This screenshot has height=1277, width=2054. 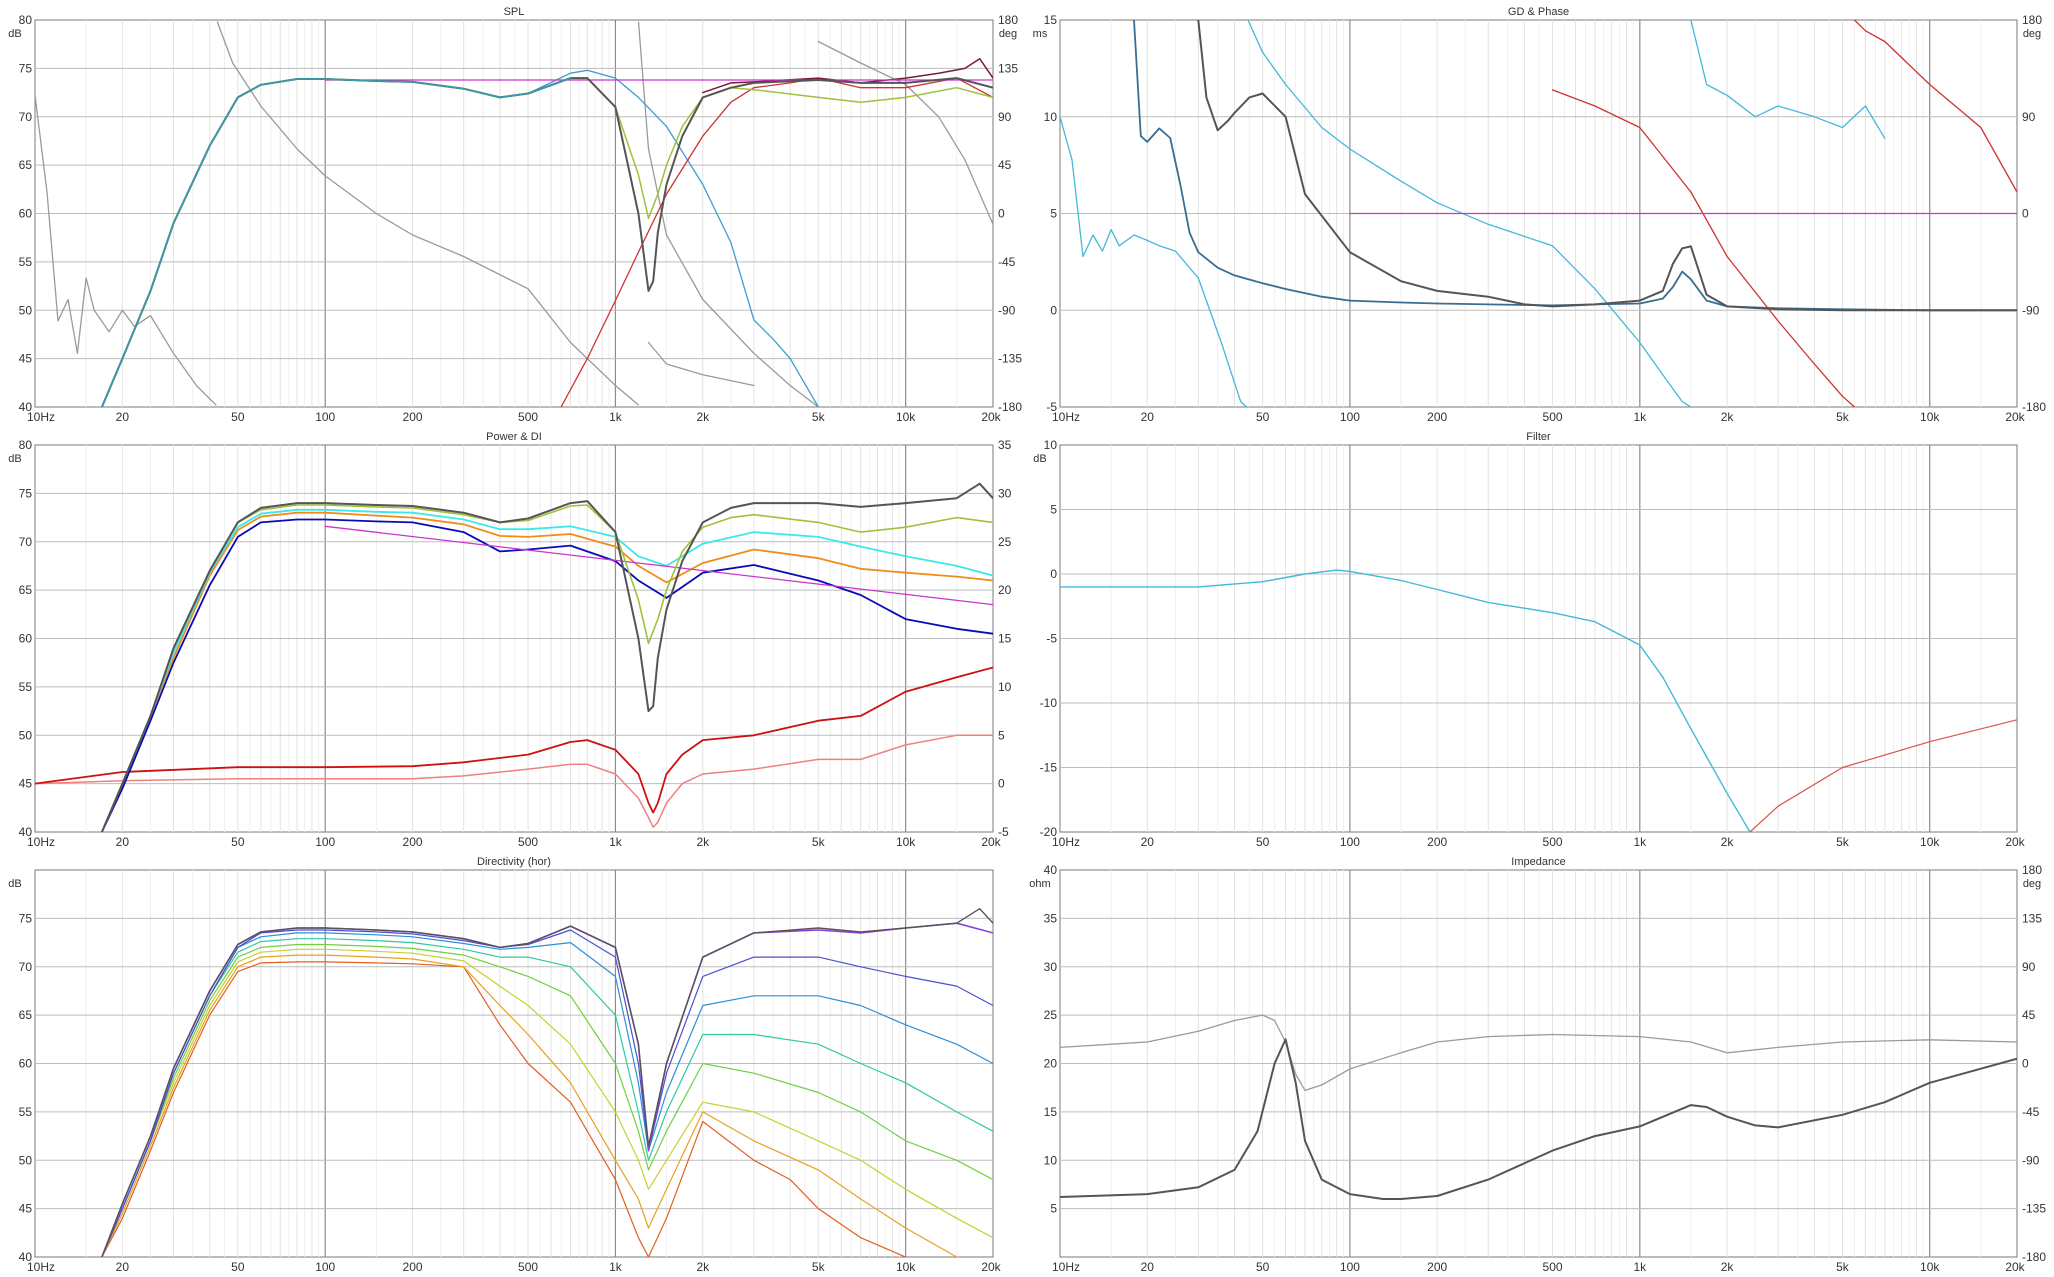 What do you see at coordinates (1538, 862) in the screenshot?
I see `chart-title: Impedance` at bounding box center [1538, 862].